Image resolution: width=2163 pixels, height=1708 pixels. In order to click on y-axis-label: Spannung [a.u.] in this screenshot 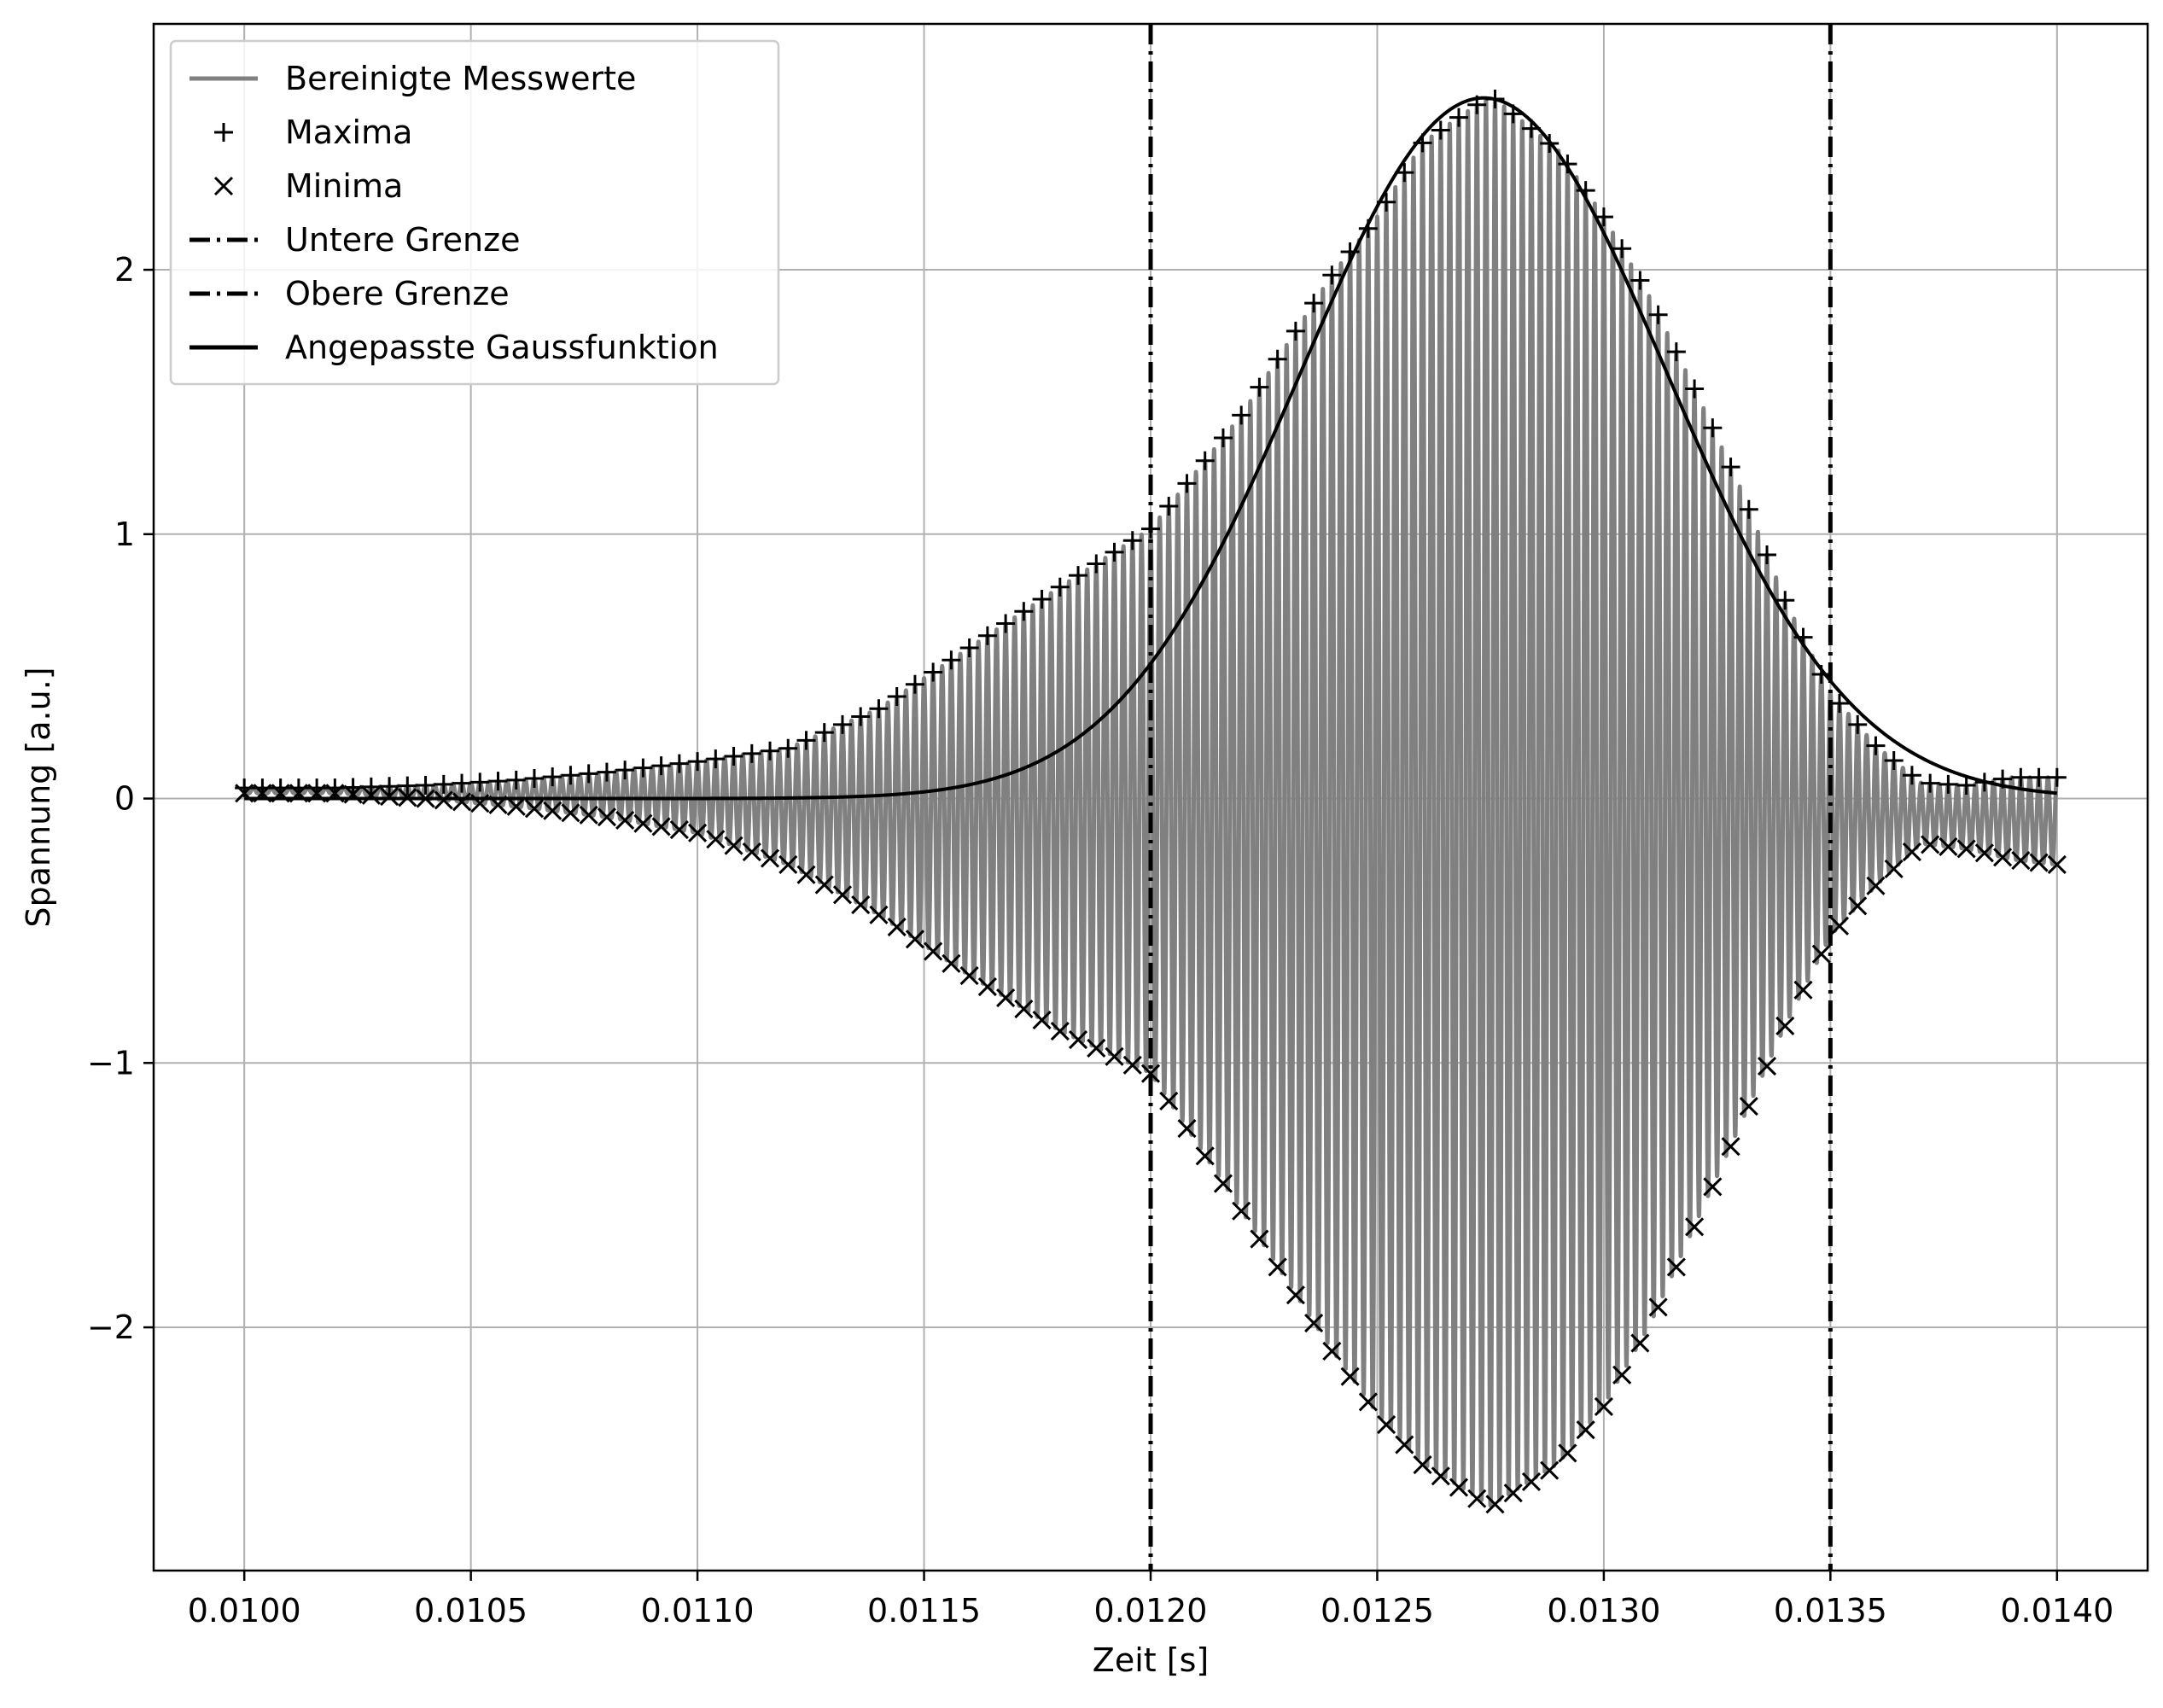, I will do `click(38, 797)`.